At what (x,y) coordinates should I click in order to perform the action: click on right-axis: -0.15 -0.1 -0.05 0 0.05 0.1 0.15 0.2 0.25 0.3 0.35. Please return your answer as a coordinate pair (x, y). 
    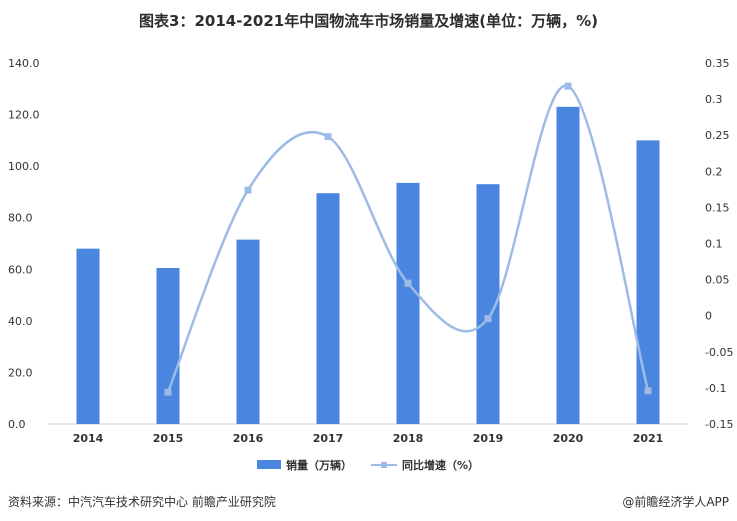
    Looking at the image, I should click on (719, 244).